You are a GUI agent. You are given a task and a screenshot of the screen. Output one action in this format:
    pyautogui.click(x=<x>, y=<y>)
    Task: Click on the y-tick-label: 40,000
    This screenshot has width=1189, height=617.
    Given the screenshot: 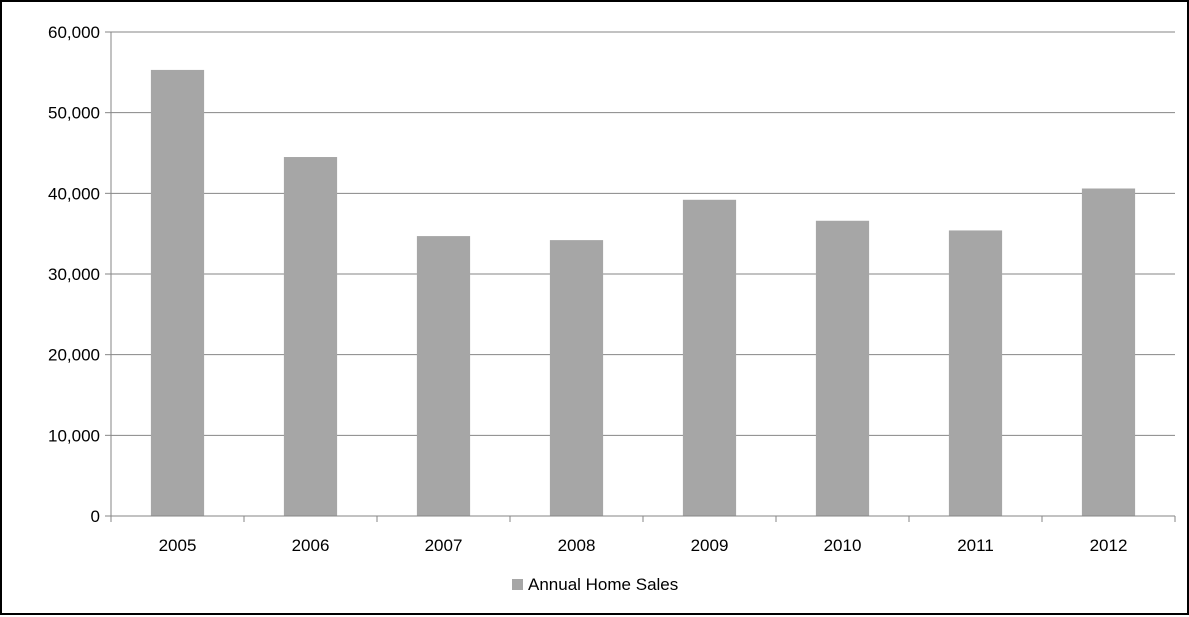 What is the action you would take?
    pyautogui.click(x=74, y=193)
    